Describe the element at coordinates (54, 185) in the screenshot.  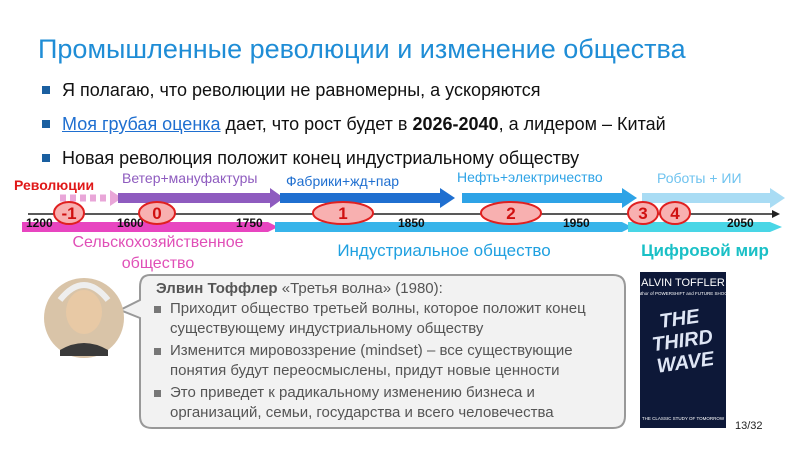
I see `revolutions-label: Революции` at that location.